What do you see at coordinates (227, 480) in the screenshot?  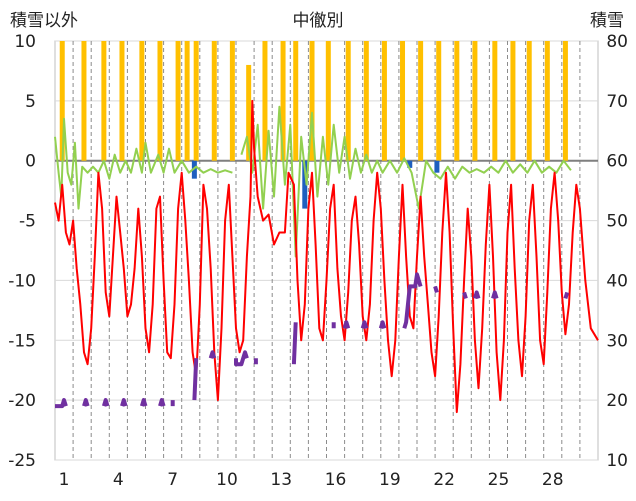 I see `x-tick-label: 10` at bounding box center [227, 480].